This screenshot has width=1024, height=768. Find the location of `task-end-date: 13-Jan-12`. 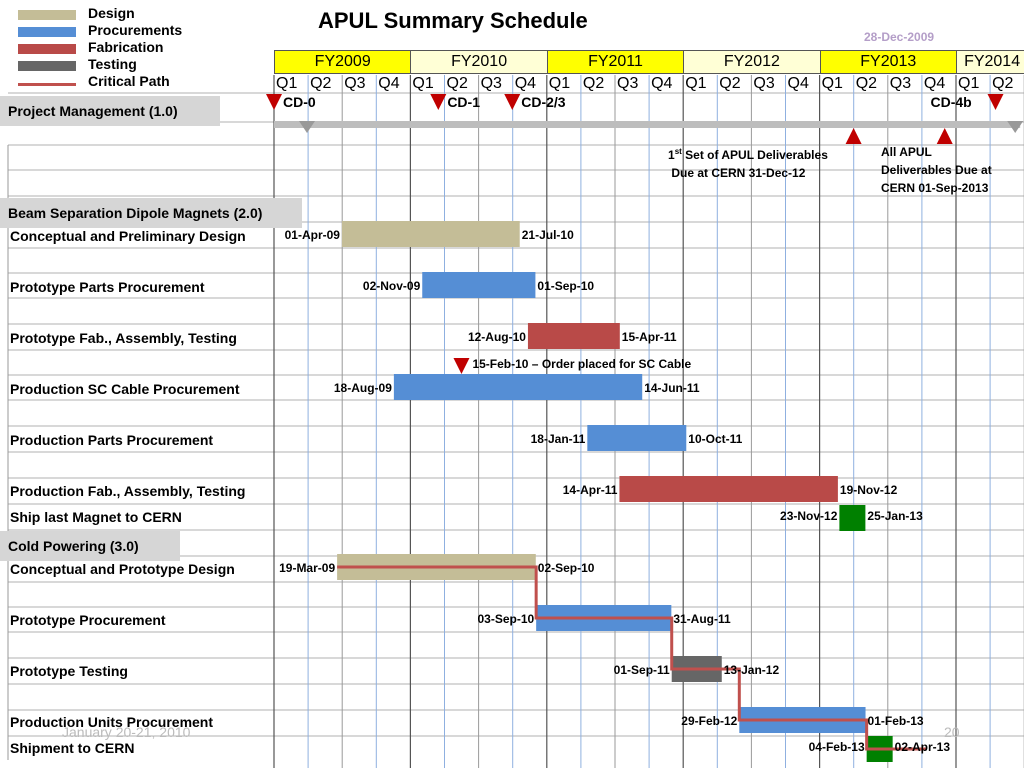

task-end-date: 13-Jan-12 is located at coordinates (751, 670).